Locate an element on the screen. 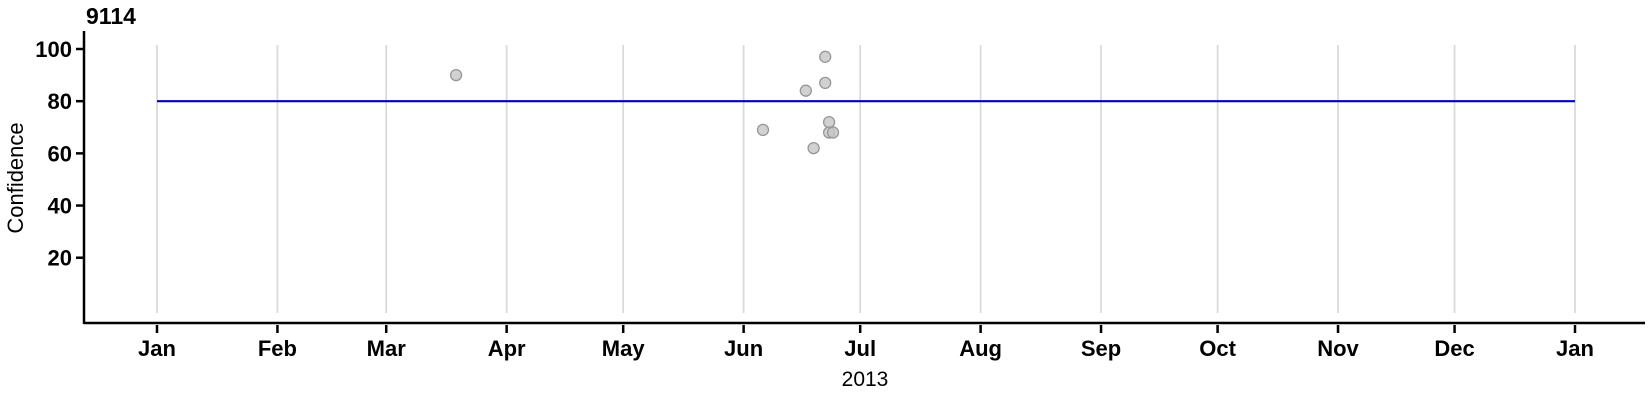 This screenshot has width=1650, height=400. x-tick-label-nov-10: Nov is located at coordinates (1338, 348).